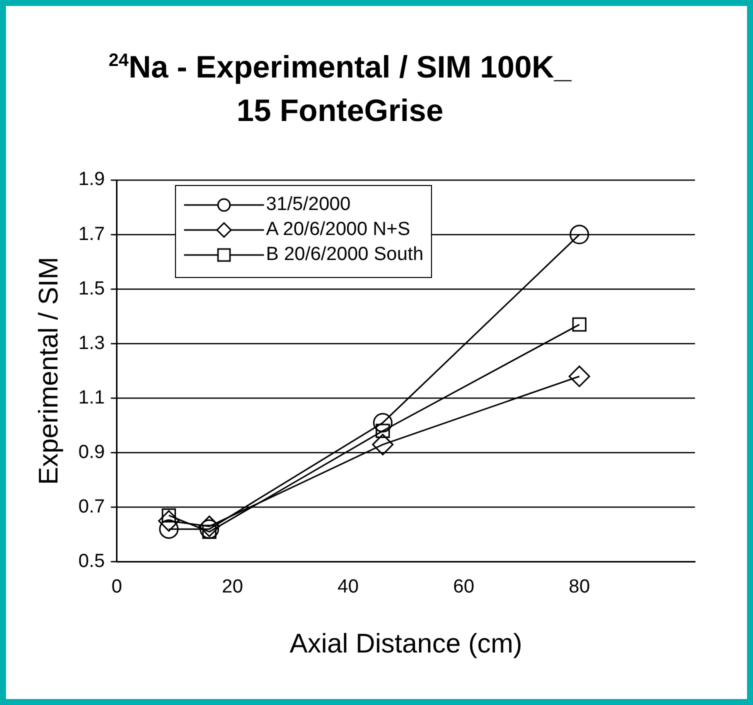  What do you see at coordinates (91, 343) in the screenshot?
I see `y-tick-label: 1.3` at bounding box center [91, 343].